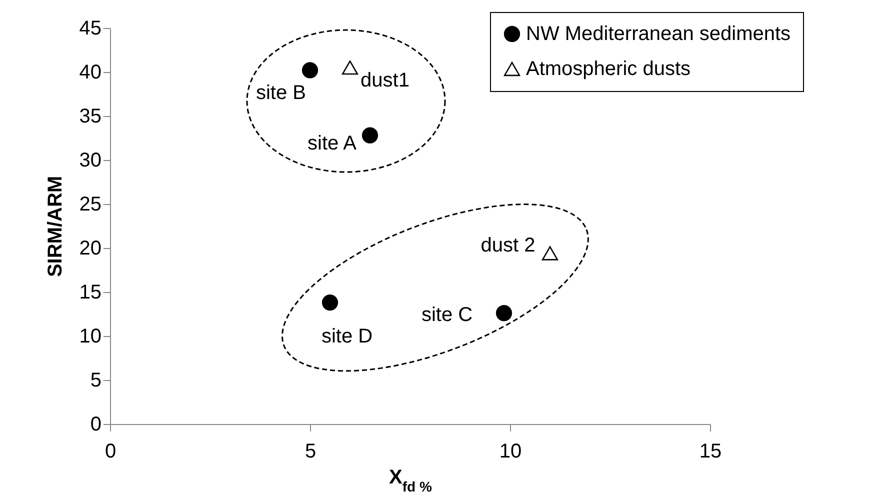 The image size is (874, 501). I want to click on y-tick-label: 25, so click(90, 205).